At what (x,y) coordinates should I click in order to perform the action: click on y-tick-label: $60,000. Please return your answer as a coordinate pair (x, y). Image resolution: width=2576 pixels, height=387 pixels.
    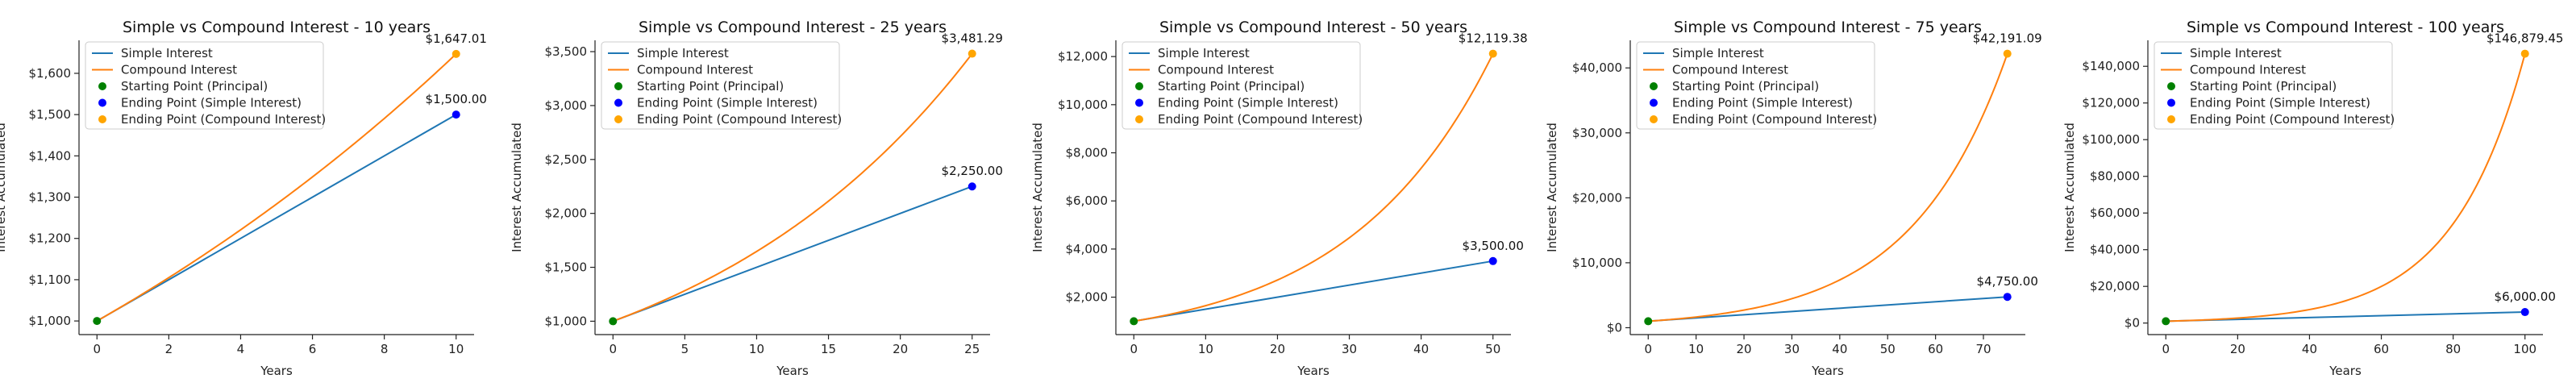
    Looking at the image, I should click on (2115, 213).